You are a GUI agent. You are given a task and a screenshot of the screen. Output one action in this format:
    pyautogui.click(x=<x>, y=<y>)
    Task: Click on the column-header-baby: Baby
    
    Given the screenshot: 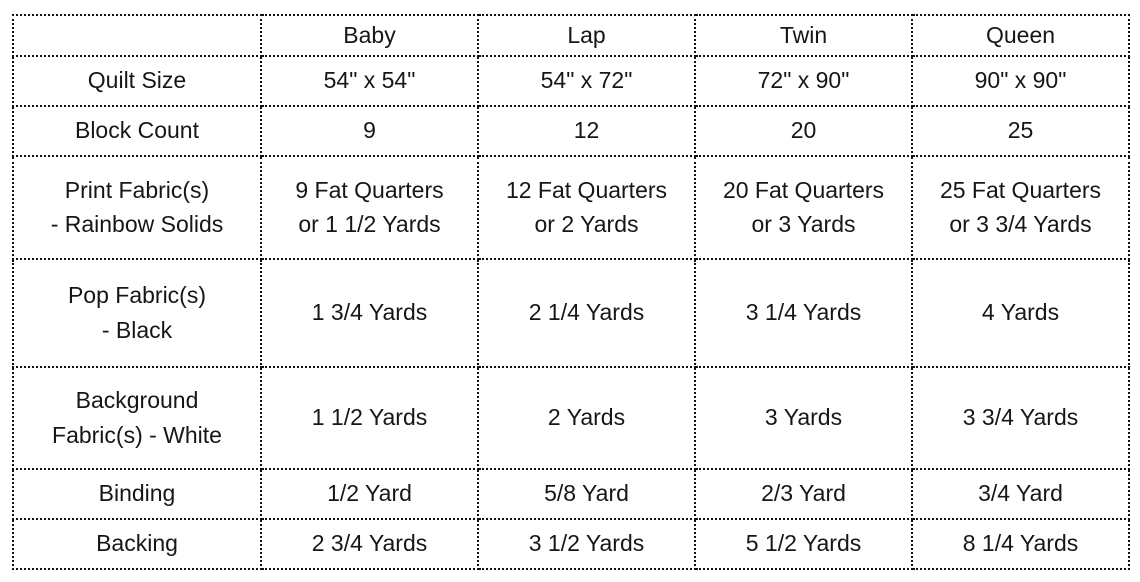 What is the action you would take?
    pyautogui.click(x=369, y=35)
    